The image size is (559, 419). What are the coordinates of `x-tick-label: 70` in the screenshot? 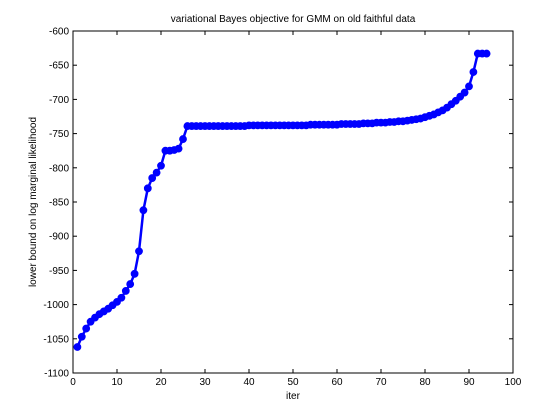 It's located at (381, 382).